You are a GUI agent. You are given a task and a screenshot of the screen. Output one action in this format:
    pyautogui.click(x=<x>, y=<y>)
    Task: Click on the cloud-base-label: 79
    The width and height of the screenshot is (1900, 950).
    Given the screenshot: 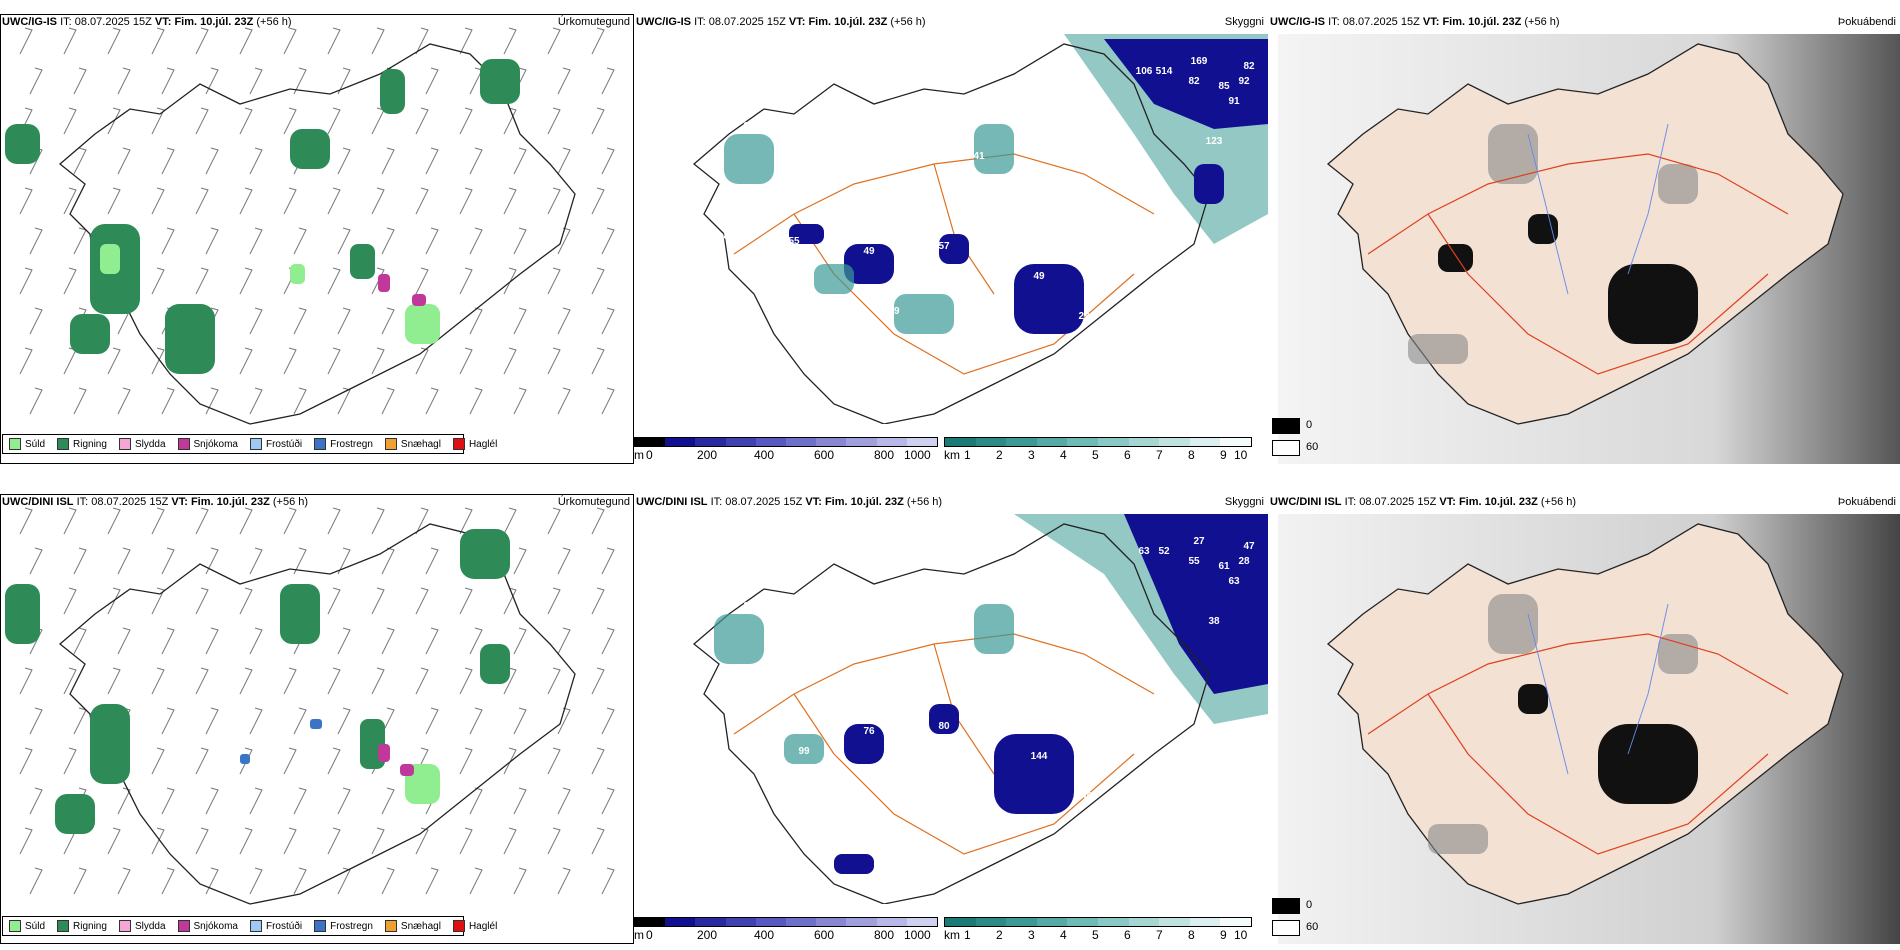 What is the action you would take?
    pyautogui.click(x=794, y=721)
    